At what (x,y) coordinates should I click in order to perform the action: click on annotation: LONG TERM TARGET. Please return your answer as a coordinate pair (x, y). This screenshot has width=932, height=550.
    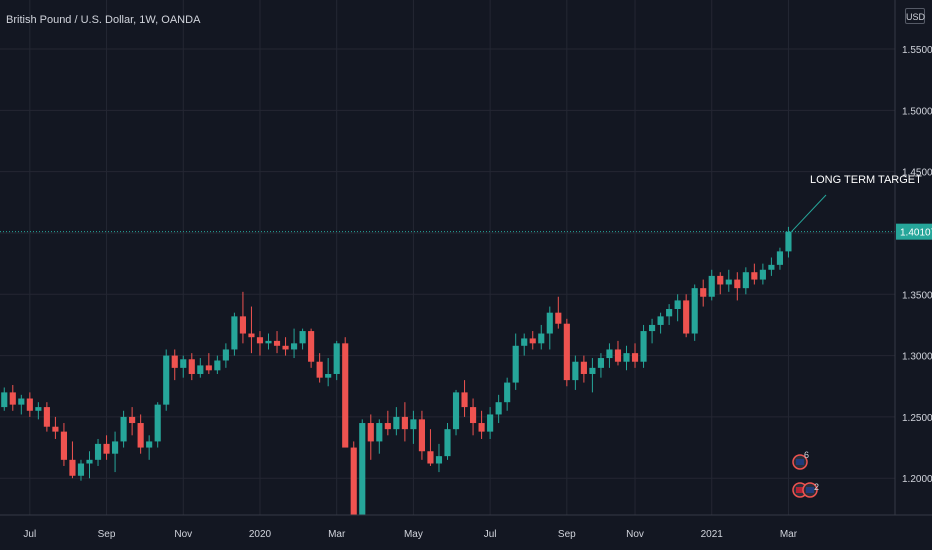
    Looking at the image, I should click on (856, 203).